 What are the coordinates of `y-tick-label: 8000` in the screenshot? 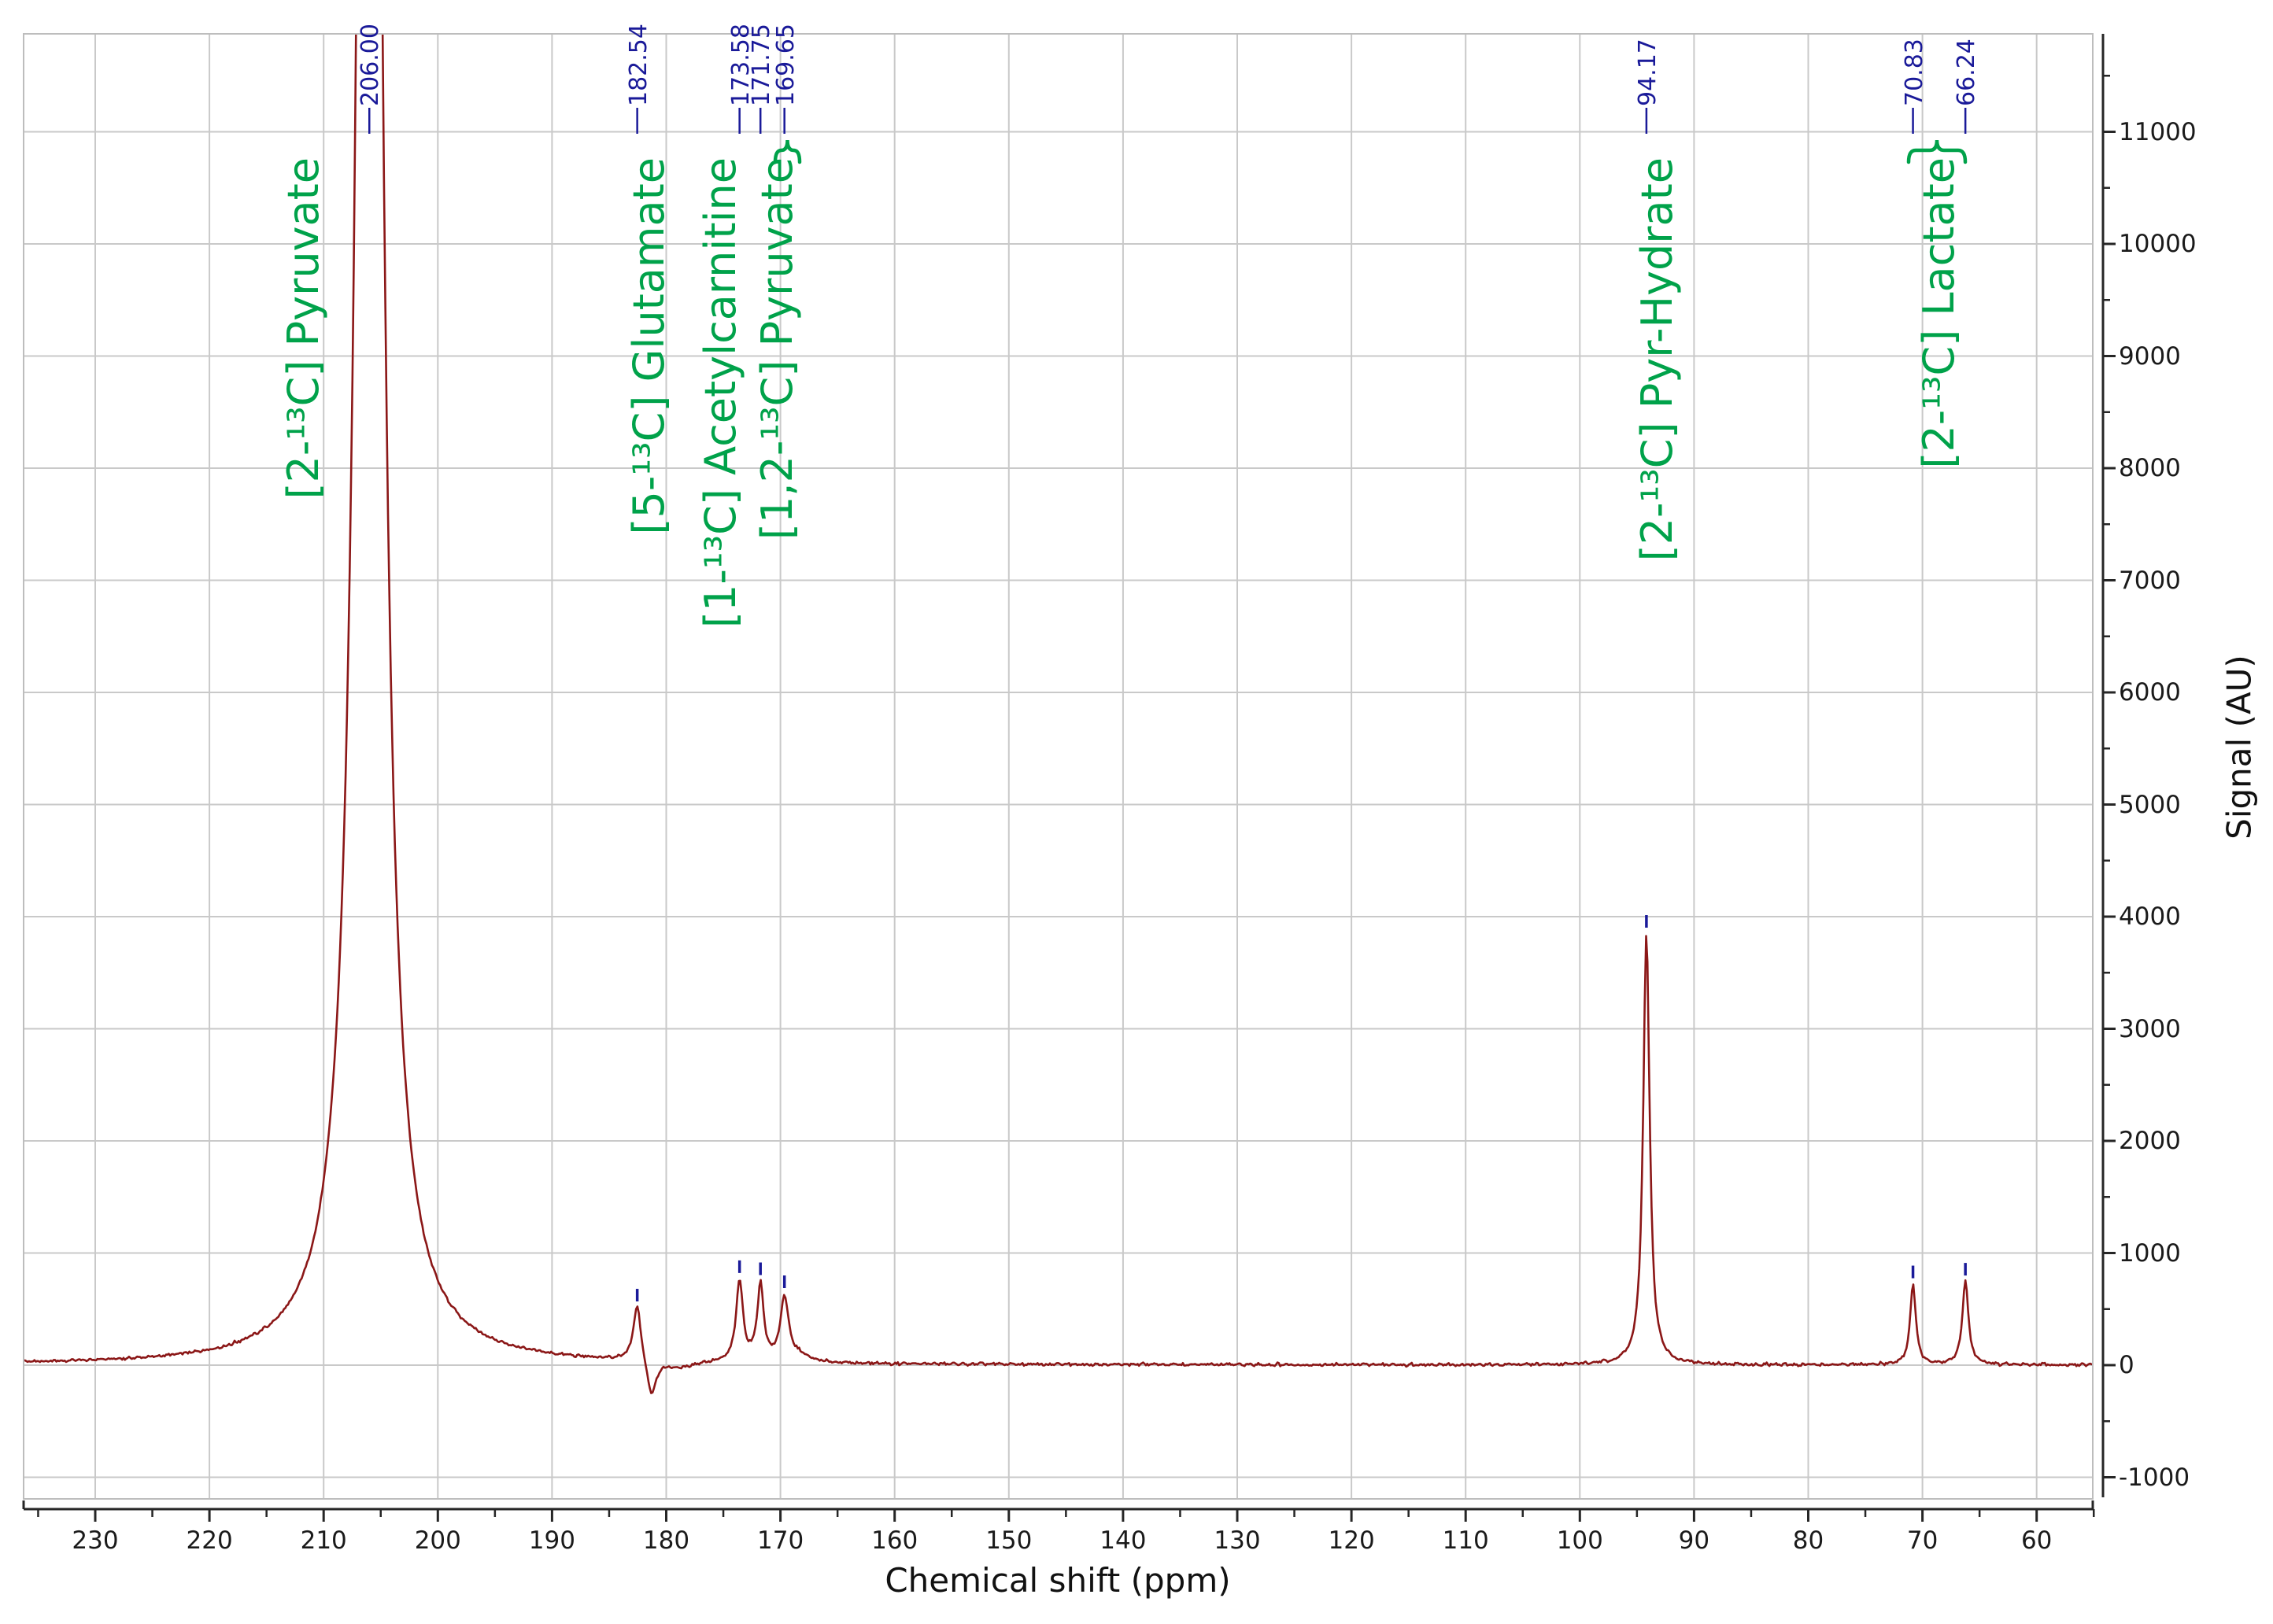 It's located at (2150, 468).